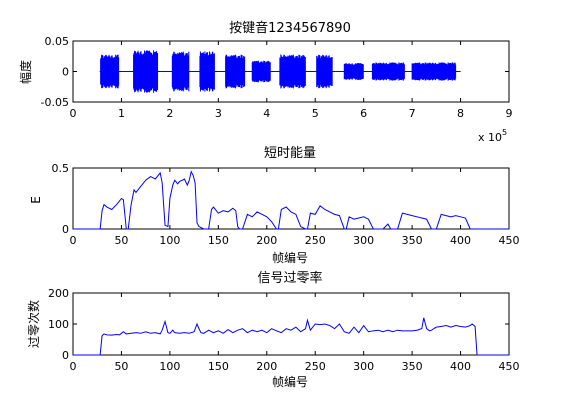  Describe the element at coordinates (266, 366) in the screenshot. I see `zero-crossing-x-tick-label: 200` at that location.